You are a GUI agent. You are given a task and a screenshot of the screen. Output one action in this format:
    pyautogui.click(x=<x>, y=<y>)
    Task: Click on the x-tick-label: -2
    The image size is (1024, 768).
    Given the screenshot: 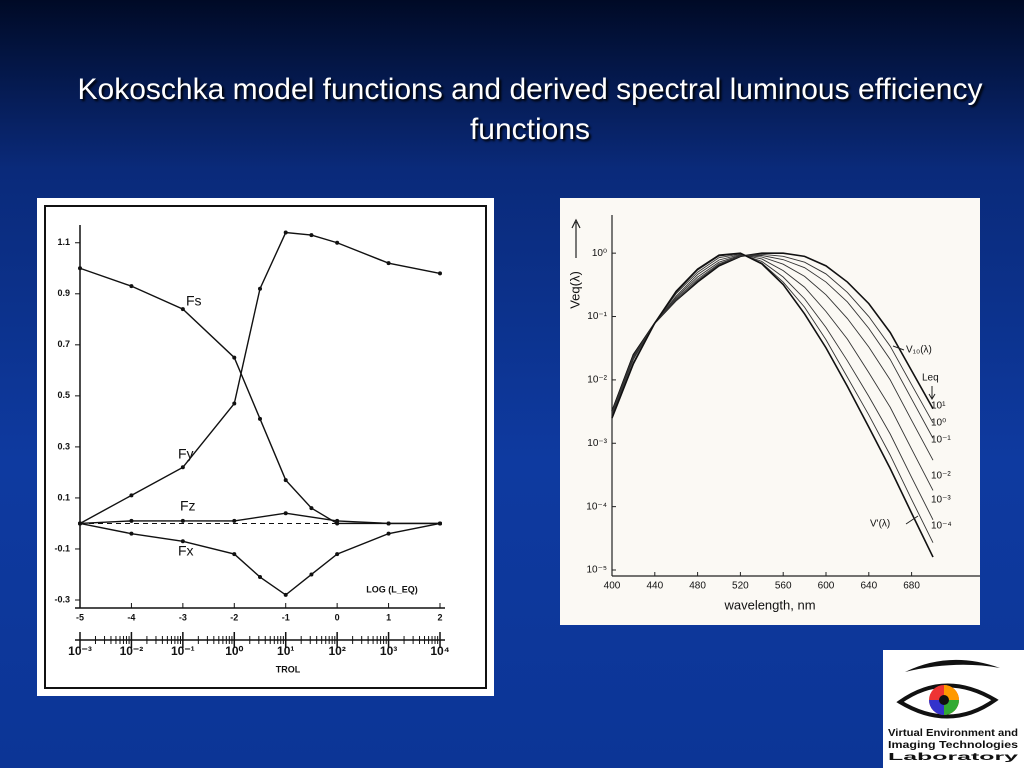 What is the action you would take?
    pyautogui.click(x=234, y=617)
    